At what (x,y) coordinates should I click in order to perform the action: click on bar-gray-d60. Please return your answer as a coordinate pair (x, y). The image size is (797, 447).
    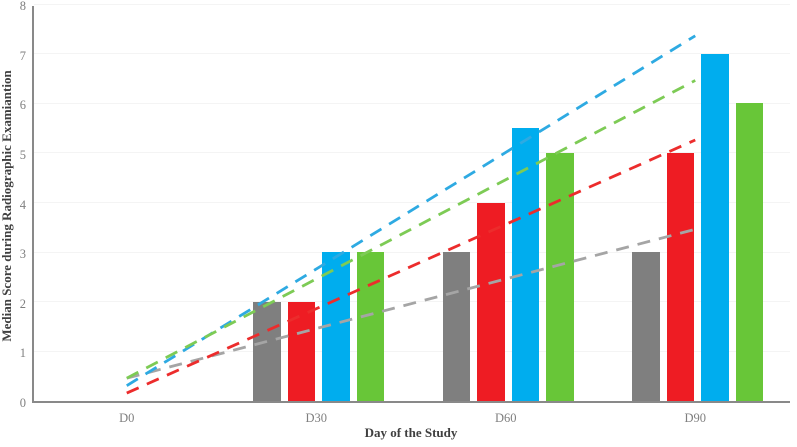
    Looking at the image, I should click on (456, 326).